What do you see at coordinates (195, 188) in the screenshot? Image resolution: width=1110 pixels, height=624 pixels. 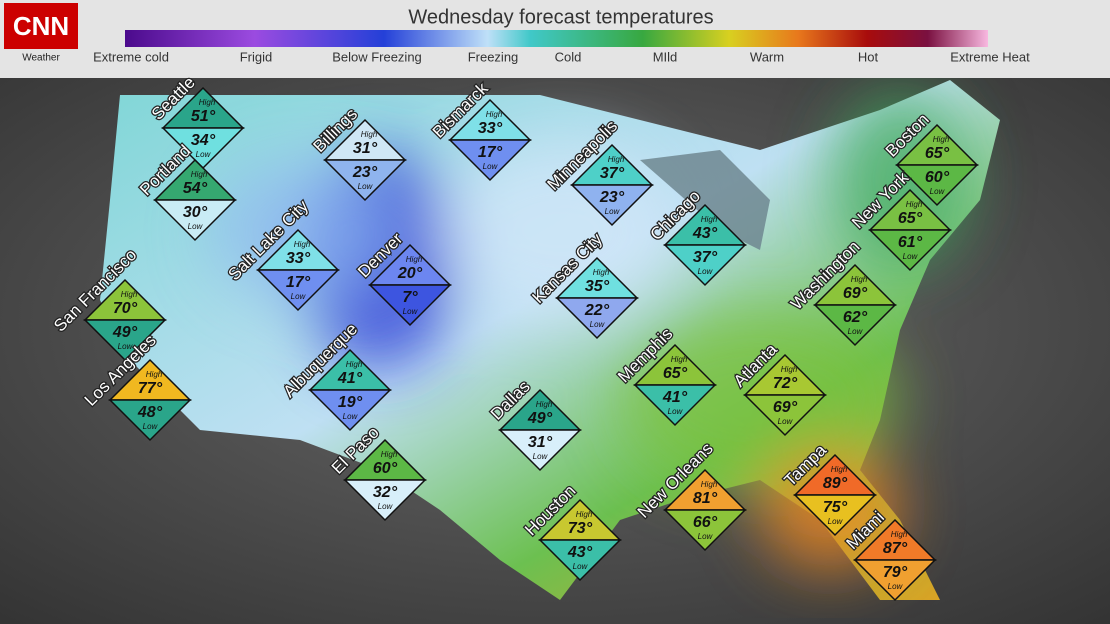 I see `high-temp: 54°` at bounding box center [195, 188].